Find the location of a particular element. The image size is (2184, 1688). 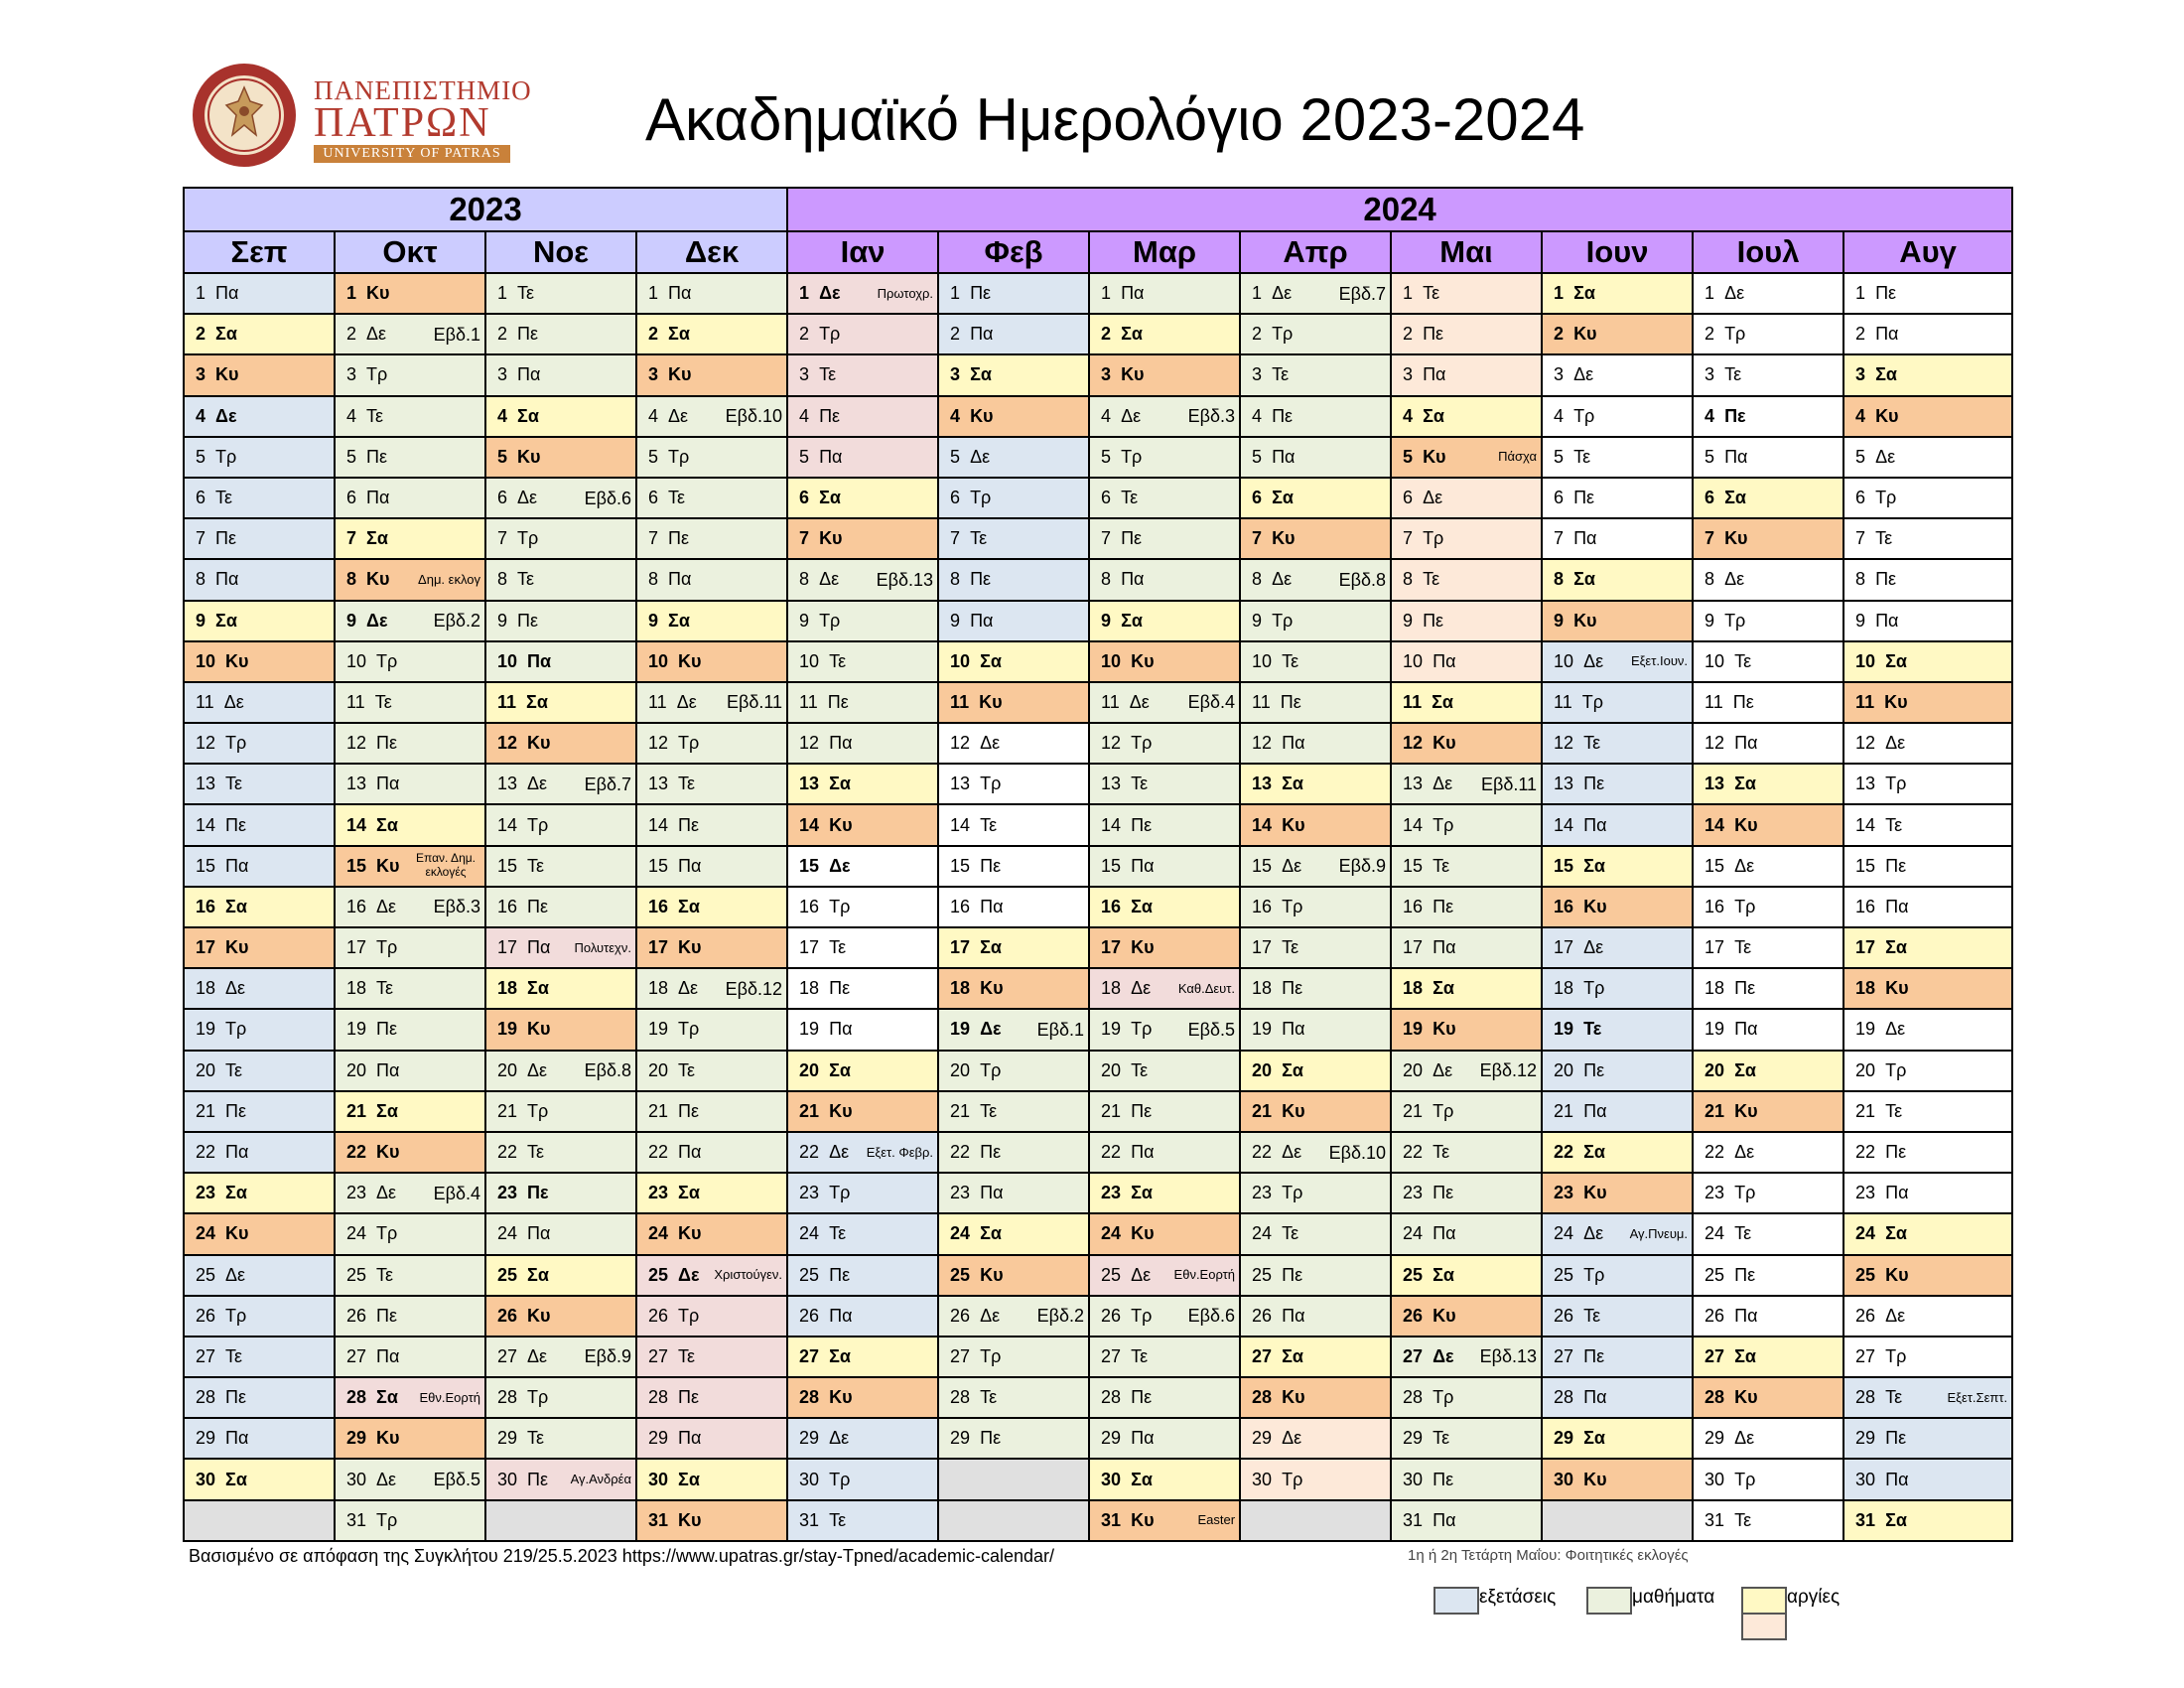

day-cell: 6 Δε is located at coordinates (1467, 498).